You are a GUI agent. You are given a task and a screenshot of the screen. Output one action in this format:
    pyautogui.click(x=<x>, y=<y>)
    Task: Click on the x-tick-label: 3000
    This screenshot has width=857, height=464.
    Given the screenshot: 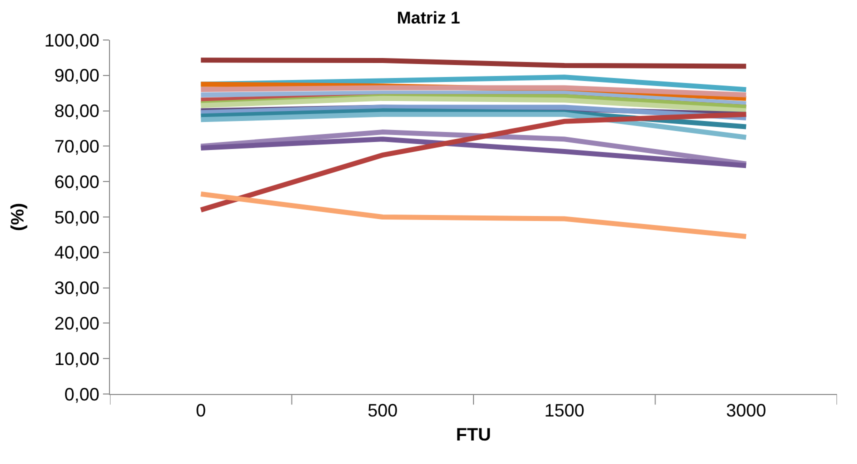 What is the action you would take?
    pyautogui.click(x=746, y=410)
    